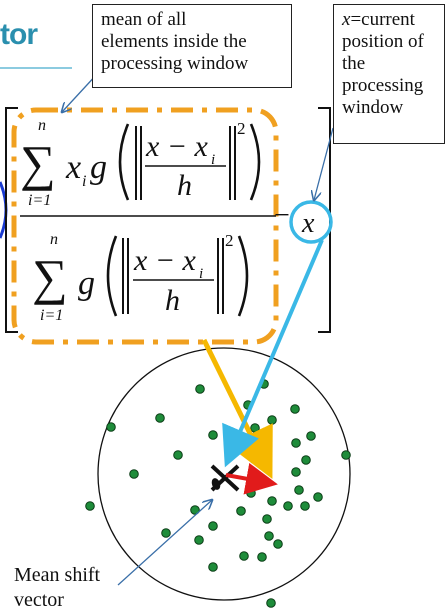 The image size is (445, 615). Describe the element at coordinates (354, 63) in the screenshot. I see `x-callout-line: the` at that location.